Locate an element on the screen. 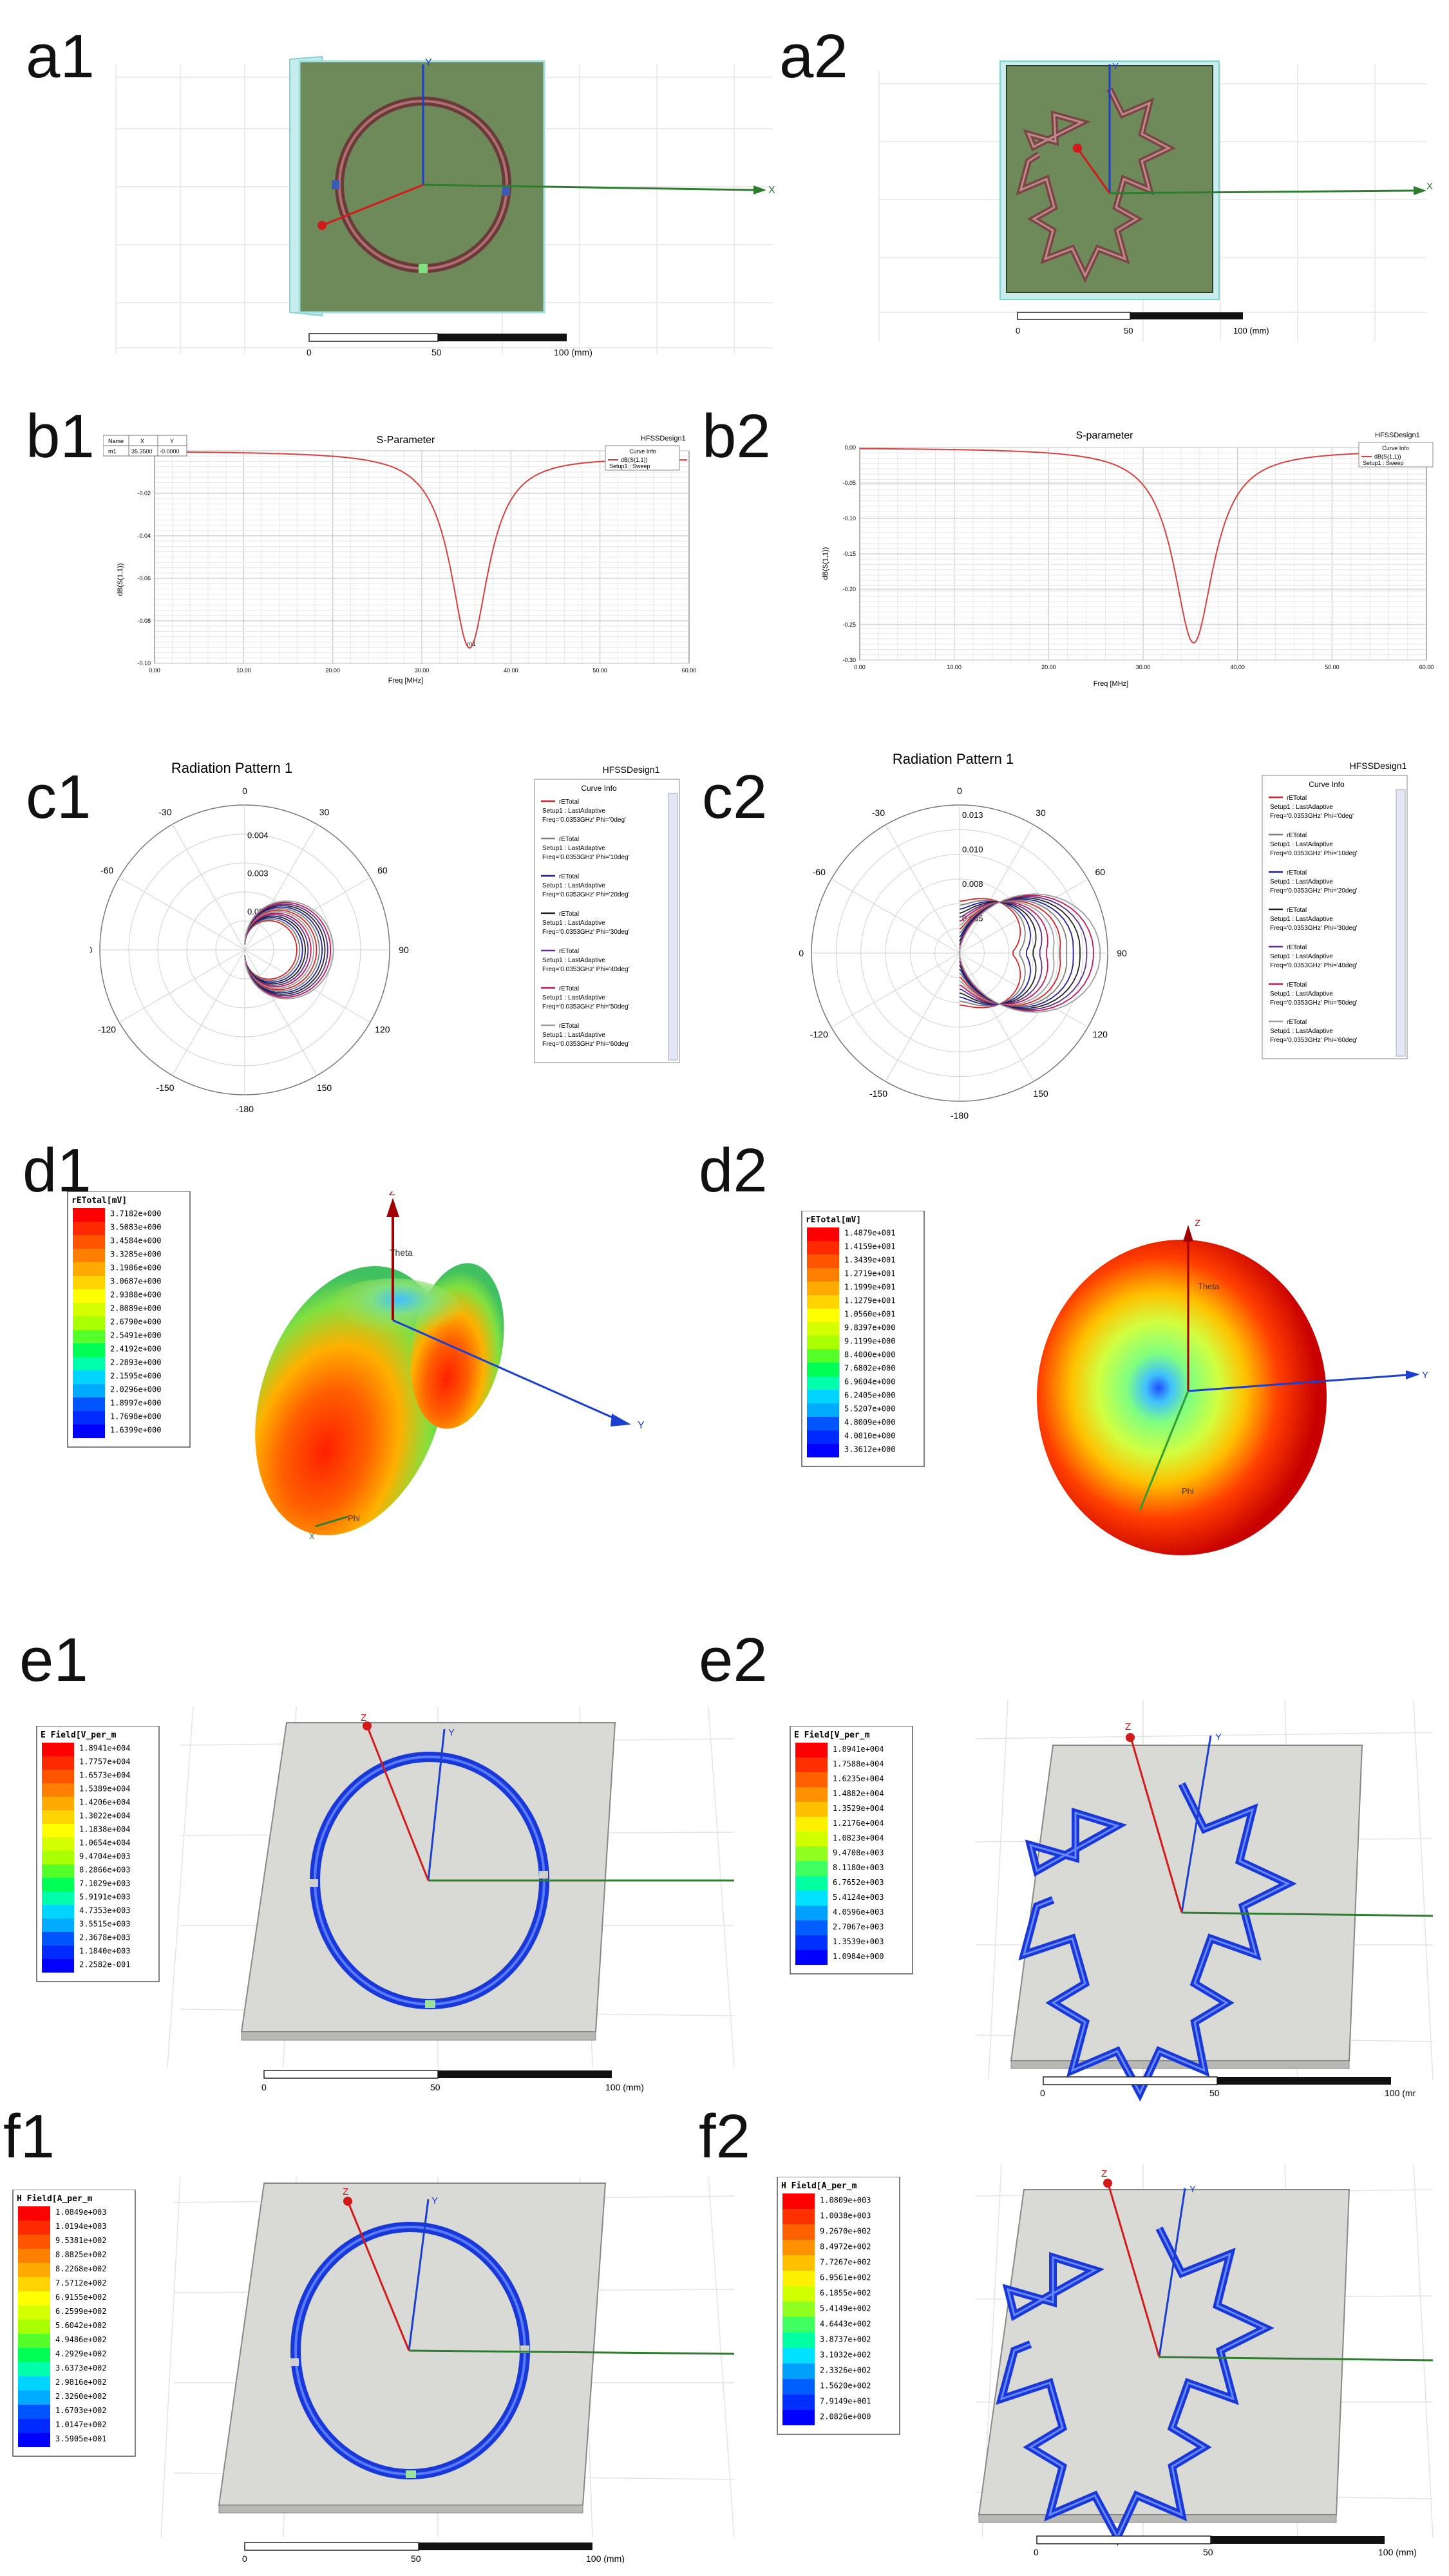 The height and width of the screenshot is (2576, 1449). colorbar-value: 5.5207e+000 is located at coordinates (870, 1409).